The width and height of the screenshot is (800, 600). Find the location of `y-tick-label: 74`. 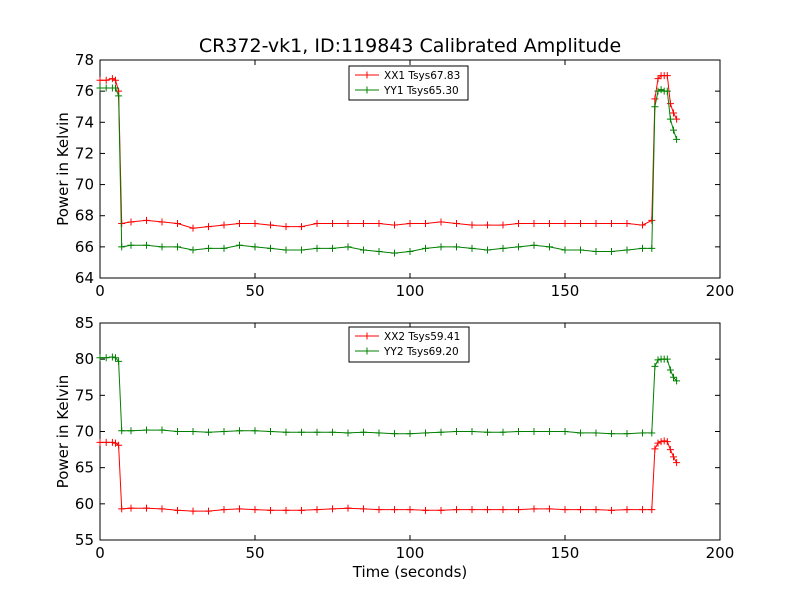

y-tick-label: 74 is located at coordinates (84, 122).